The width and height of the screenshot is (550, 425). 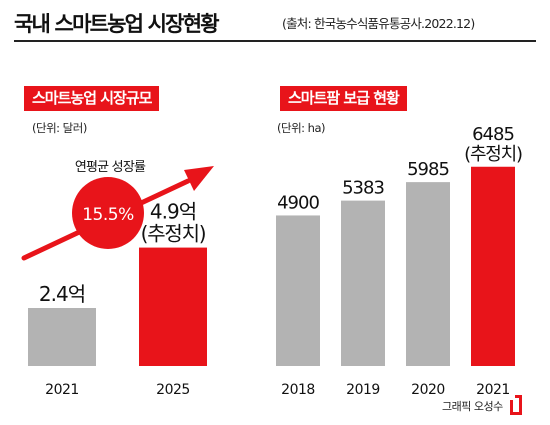 I want to click on growth-rate-circle, so click(x=108, y=213).